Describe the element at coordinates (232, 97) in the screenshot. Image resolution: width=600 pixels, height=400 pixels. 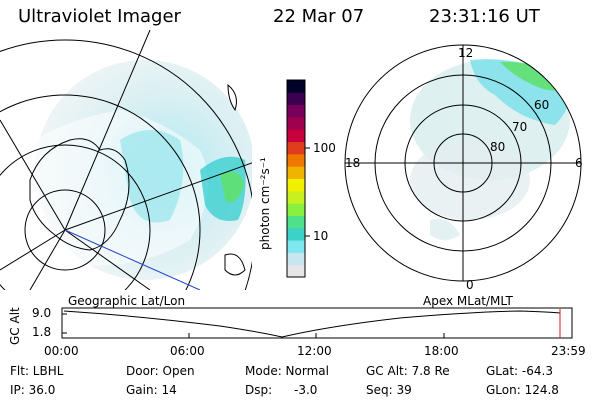
I see `coastline-fragment` at that location.